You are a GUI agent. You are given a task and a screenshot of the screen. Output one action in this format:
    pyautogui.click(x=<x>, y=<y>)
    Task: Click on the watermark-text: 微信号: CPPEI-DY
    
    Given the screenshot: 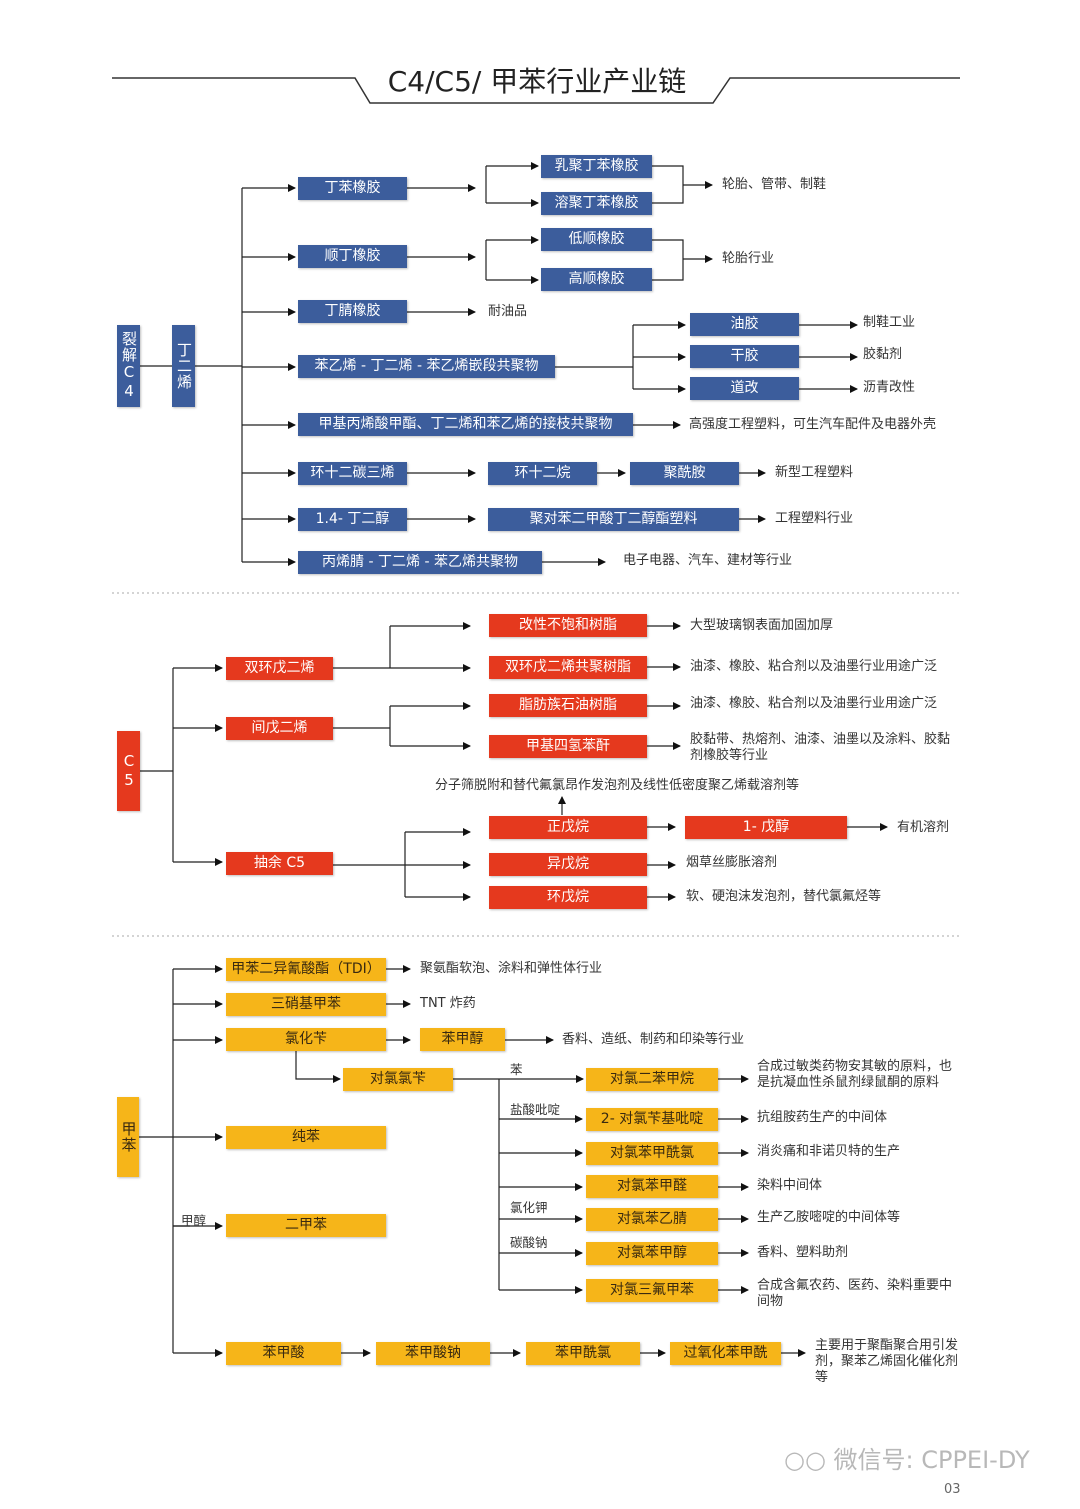 What is the action you would take?
    pyautogui.click(x=931, y=1460)
    